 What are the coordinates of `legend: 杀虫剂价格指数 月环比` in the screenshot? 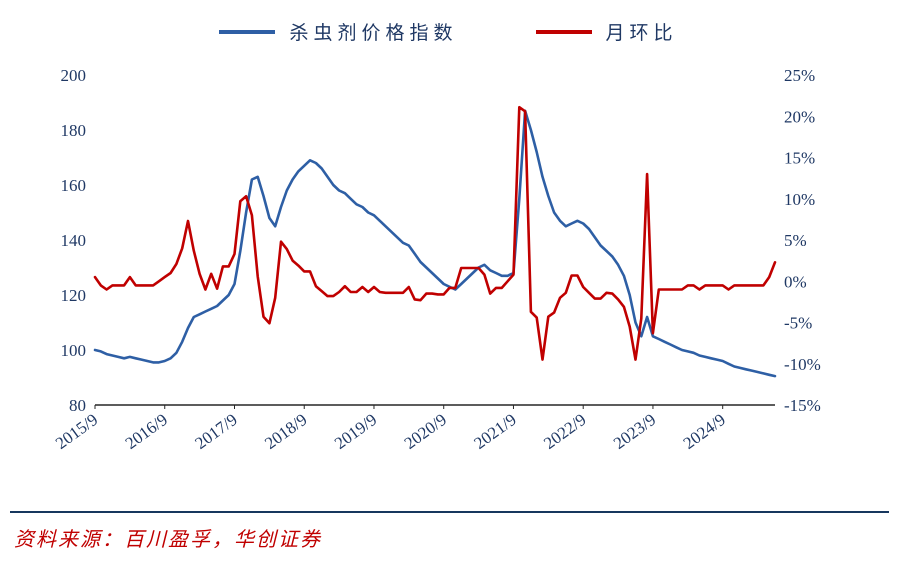 It's located at (448, 31).